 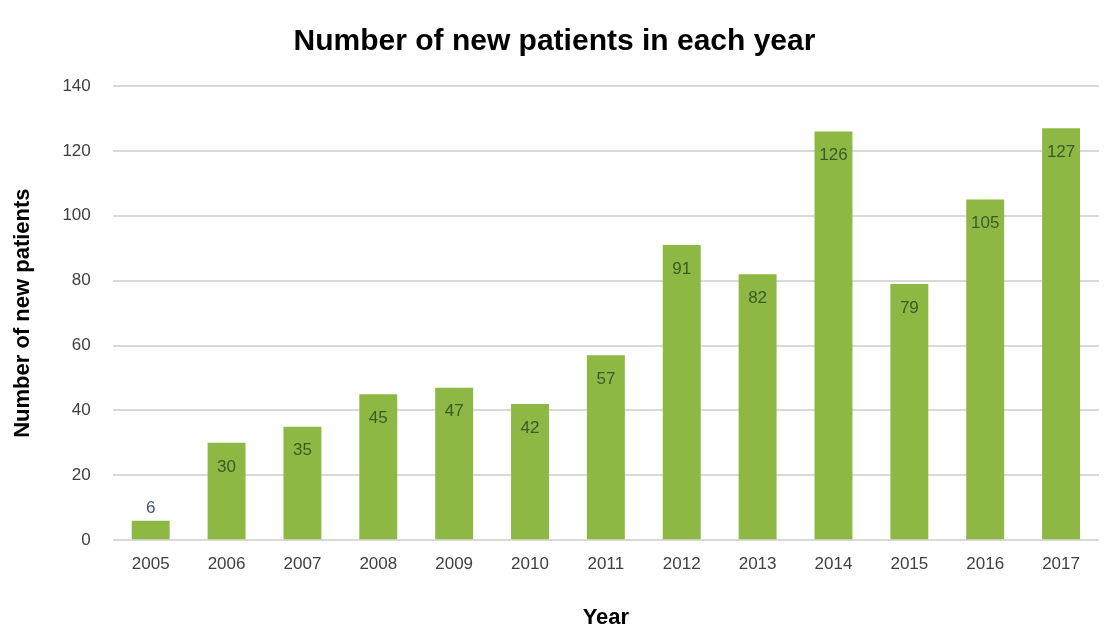 What do you see at coordinates (226, 564) in the screenshot?
I see `x-tick-label: 2006` at bounding box center [226, 564].